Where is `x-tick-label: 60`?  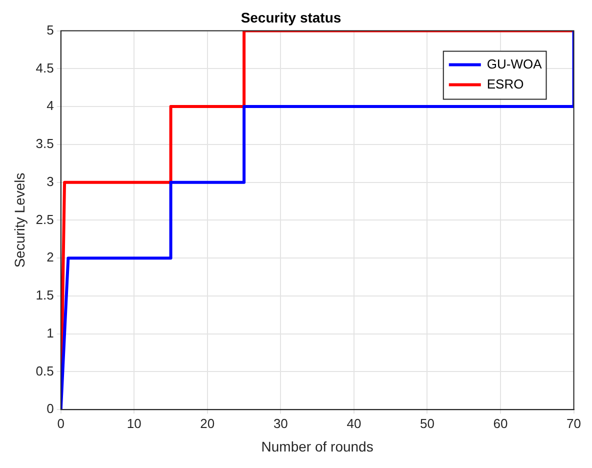 x-tick-label: 60 is located at coordinates (500, 423).